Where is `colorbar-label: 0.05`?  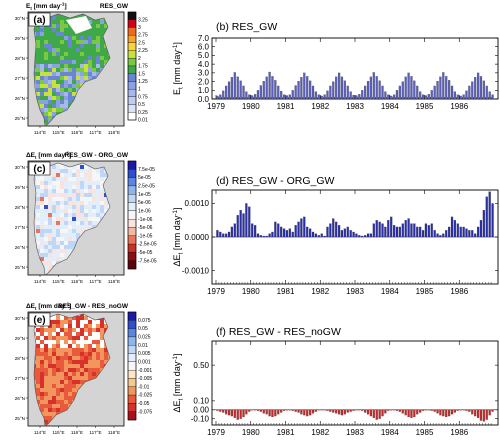 colorbar-label: 0.05 is located at coordinates (143, 329).